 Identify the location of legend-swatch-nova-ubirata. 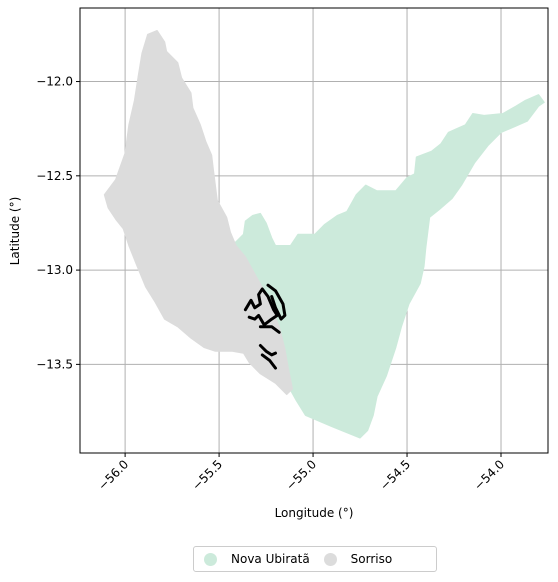
(210, 559).